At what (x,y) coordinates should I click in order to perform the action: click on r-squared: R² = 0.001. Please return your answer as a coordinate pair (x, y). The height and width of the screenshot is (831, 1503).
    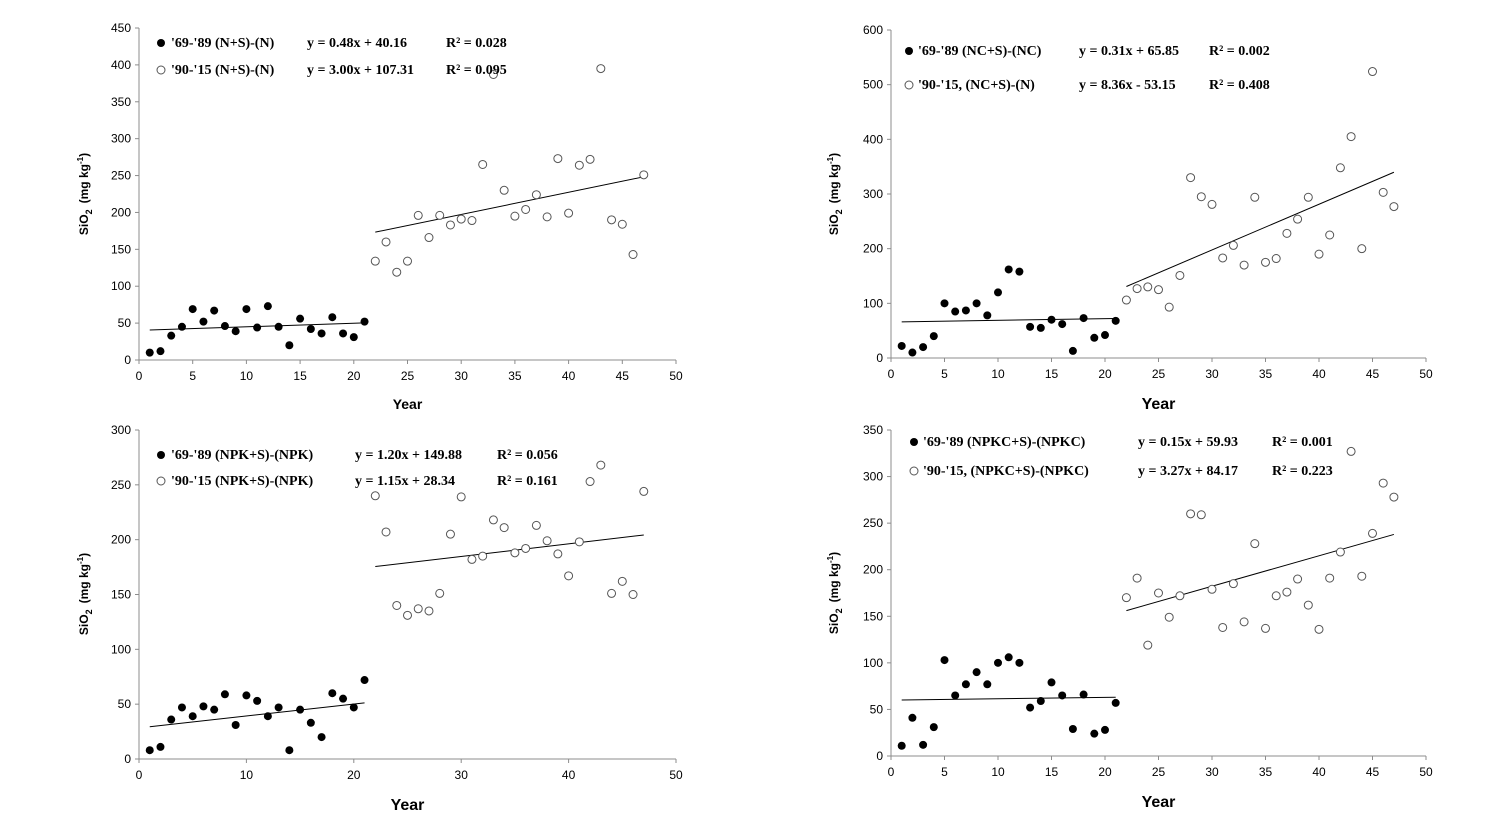
    Looking at the image, I should click on (1302, 442).